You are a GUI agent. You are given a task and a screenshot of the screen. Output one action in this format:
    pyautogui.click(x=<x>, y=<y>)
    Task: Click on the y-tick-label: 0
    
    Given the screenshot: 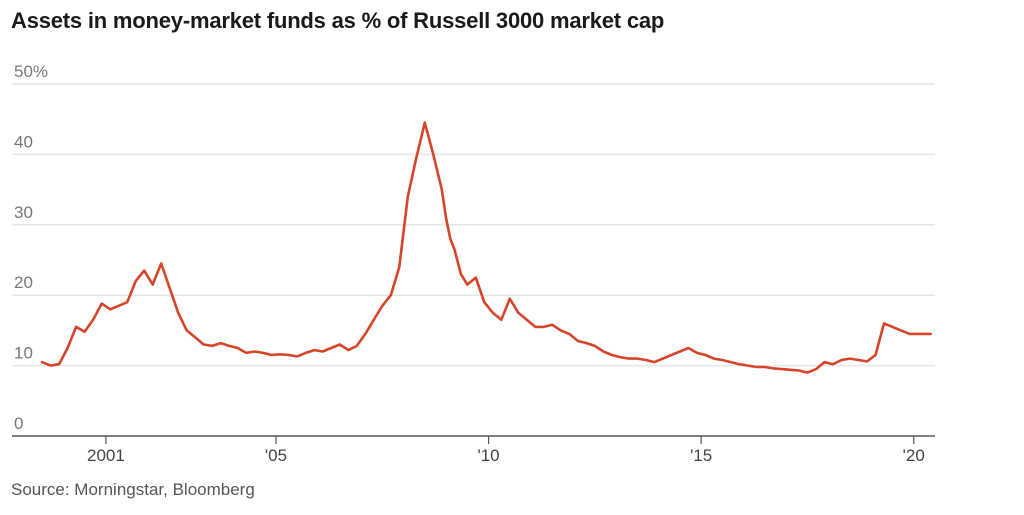 What is the action you would take?
    pyautogui.click(x=18, y=423)
    